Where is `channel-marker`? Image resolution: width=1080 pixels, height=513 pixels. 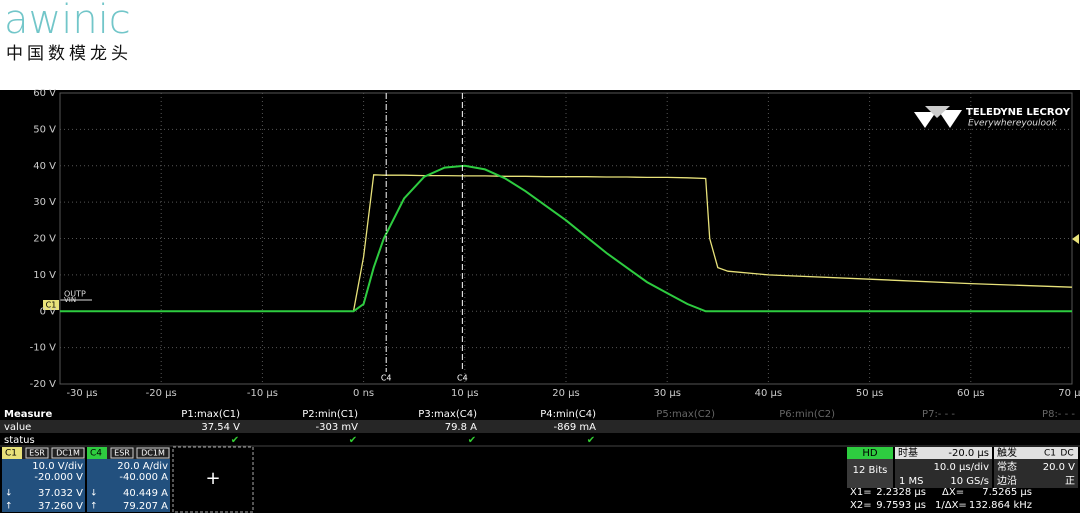 channel-marker is located at coordinates (51, 305).